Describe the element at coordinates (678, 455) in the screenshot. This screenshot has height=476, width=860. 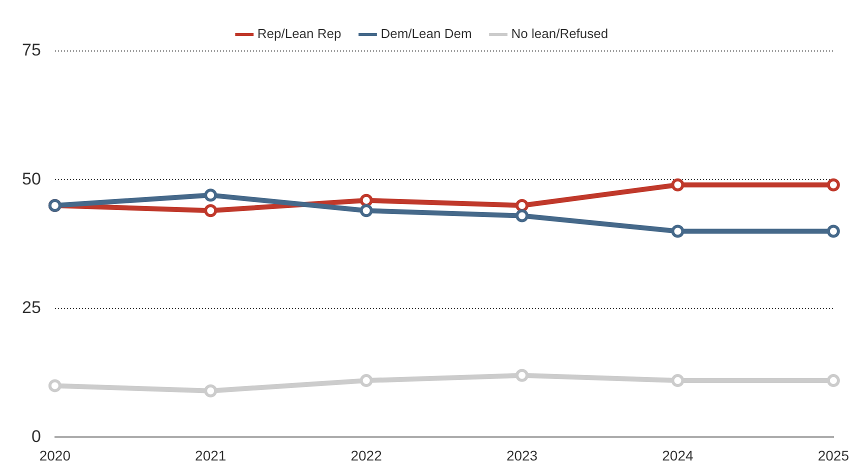
I see `x-tick-label: 2024` at that location.